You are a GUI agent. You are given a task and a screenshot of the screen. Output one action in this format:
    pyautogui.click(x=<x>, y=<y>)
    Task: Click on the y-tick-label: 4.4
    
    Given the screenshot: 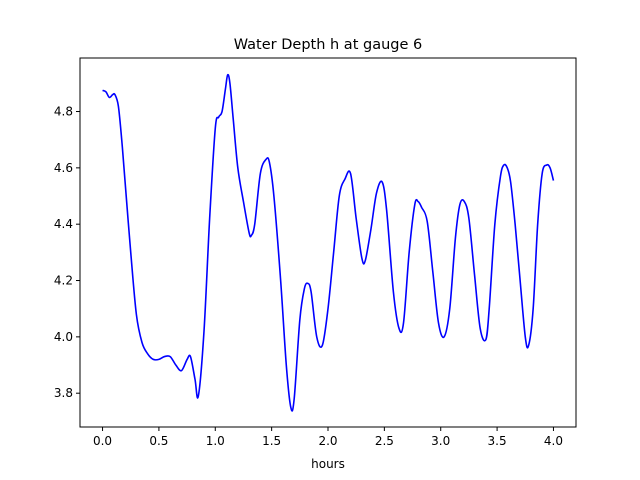 What is the action you would take?
    pyautogui.click(x=63, y=224)
    